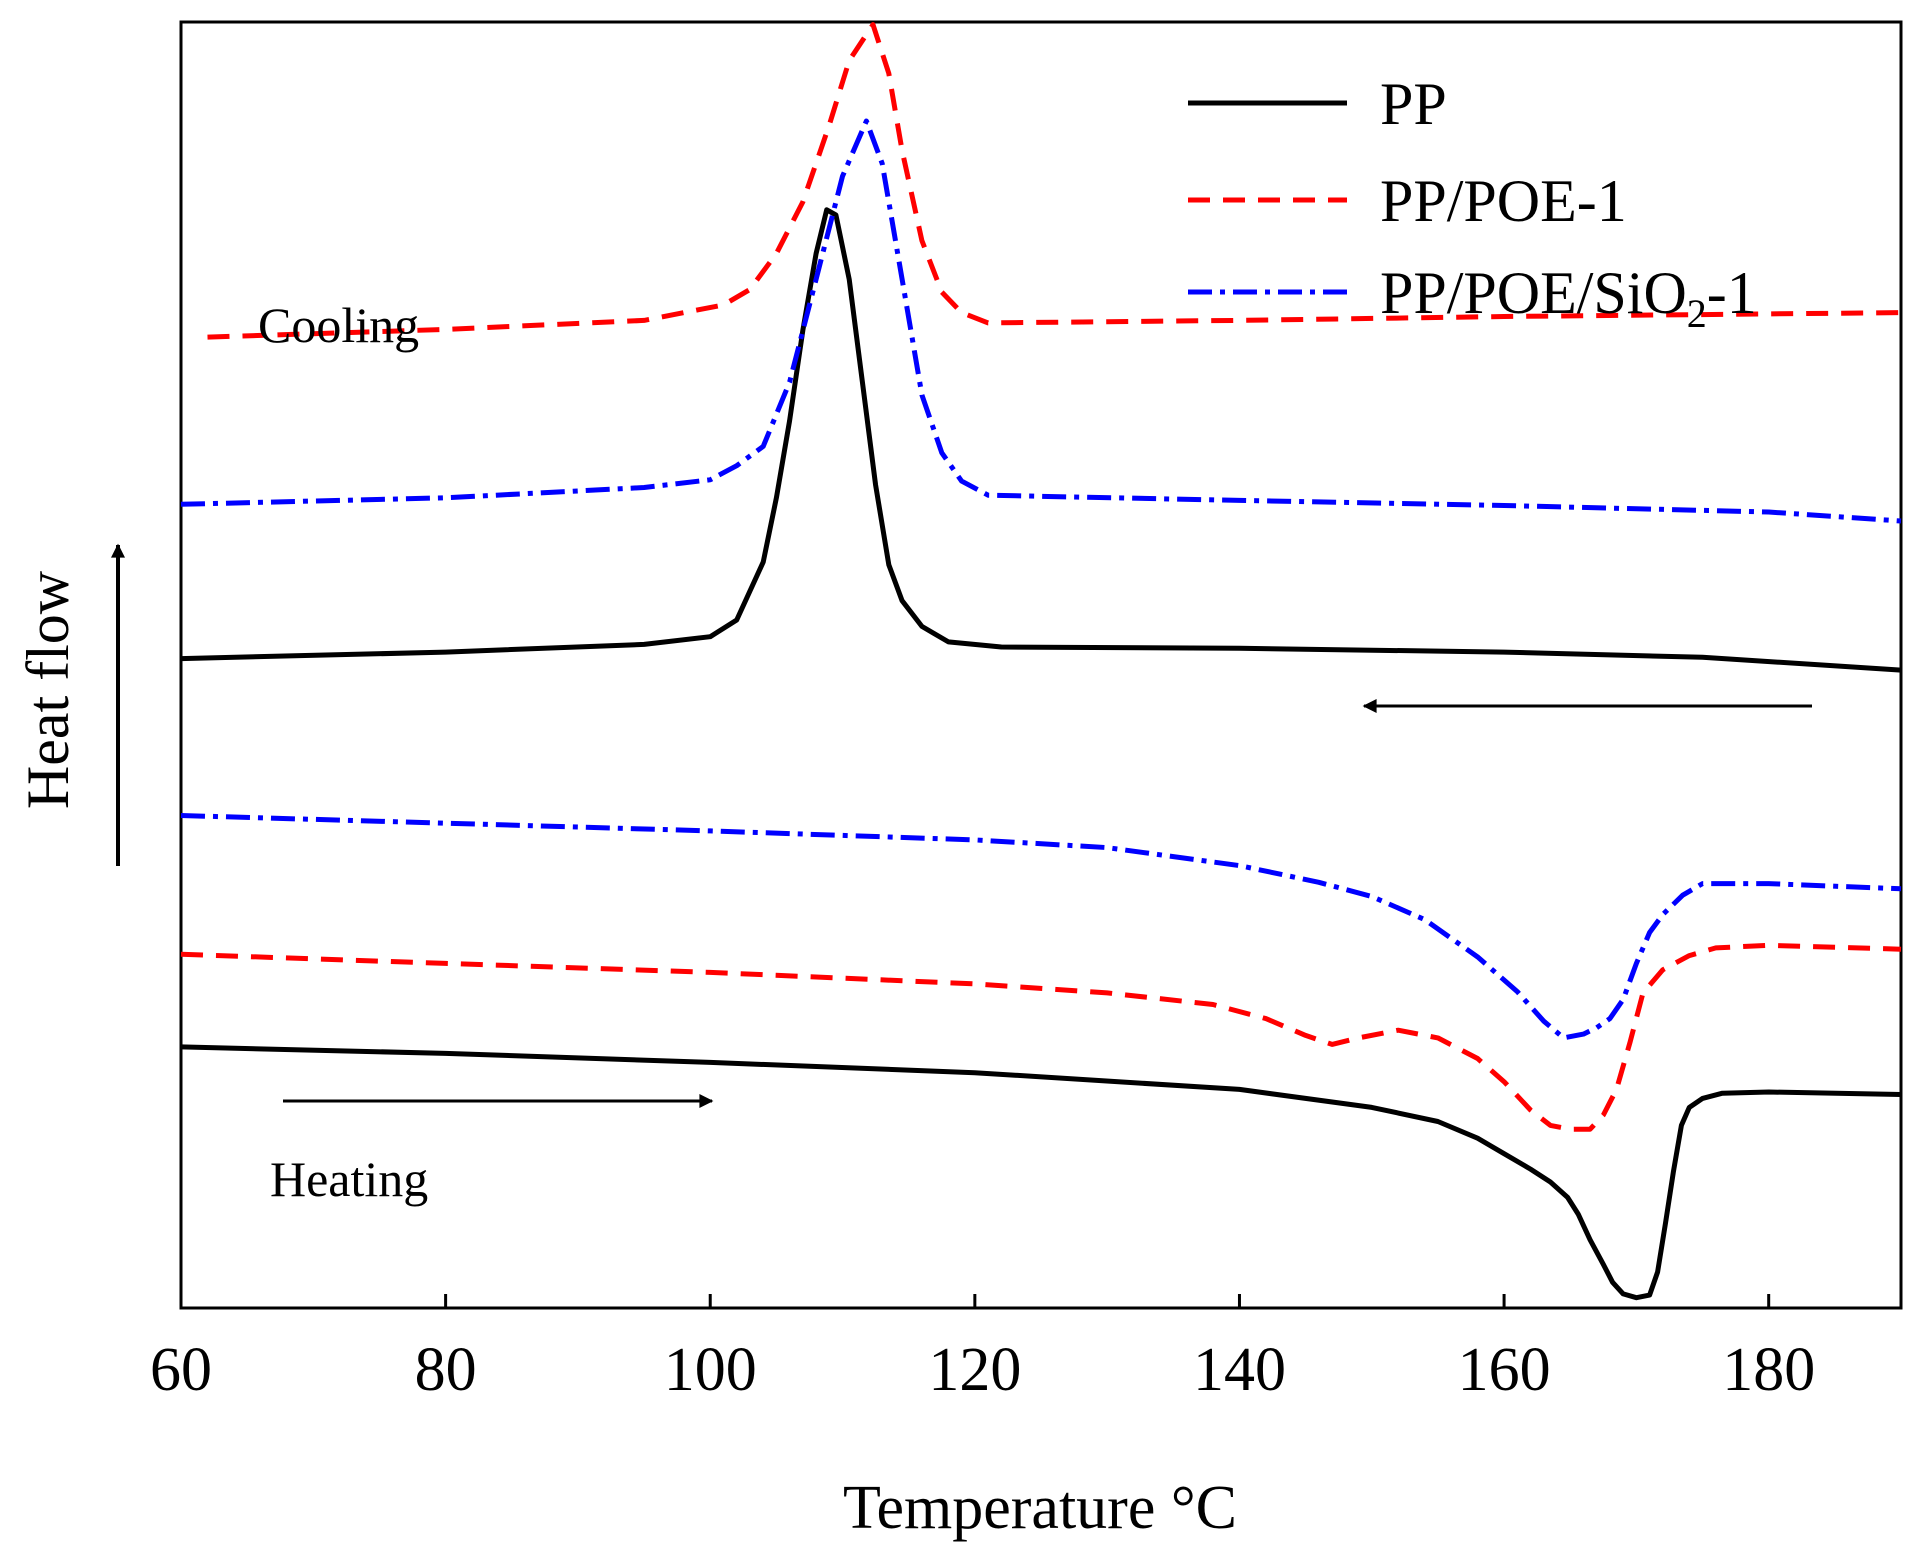 The image size is (1925, 1562). I want to click on x-tick-label-180: 180, so click(1768, 1370).